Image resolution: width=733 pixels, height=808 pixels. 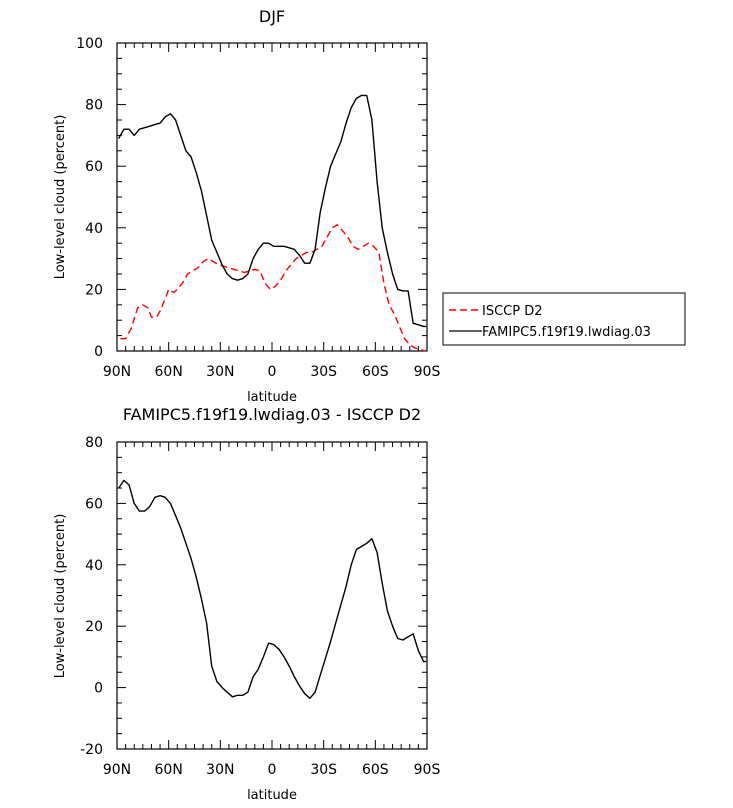 I want to click on bottom-chart-title: FAMIPC5.f19f19.lwdiag.03 - ISCCP D2, so click(x=272, y=414).